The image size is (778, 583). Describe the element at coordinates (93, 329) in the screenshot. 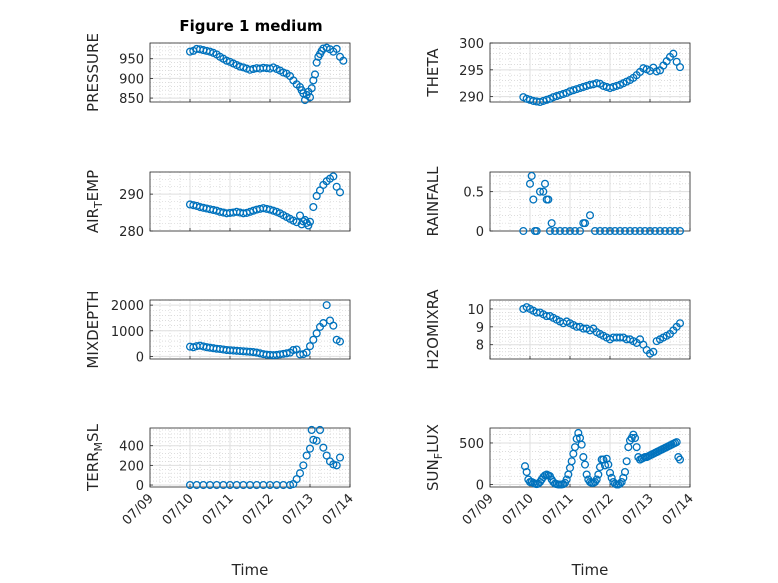

I see `y-axis-label: MIXDEPTH` at that location.